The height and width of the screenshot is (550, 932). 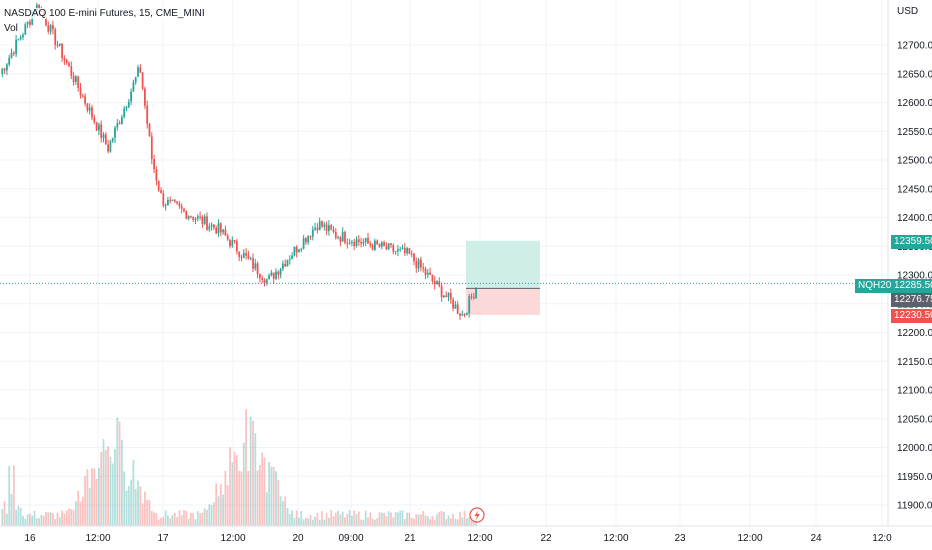 What do you see at coordinates (546, 538) in the screenshot?
I see `time-tick-label: 22` at bounding box center [546, 538].